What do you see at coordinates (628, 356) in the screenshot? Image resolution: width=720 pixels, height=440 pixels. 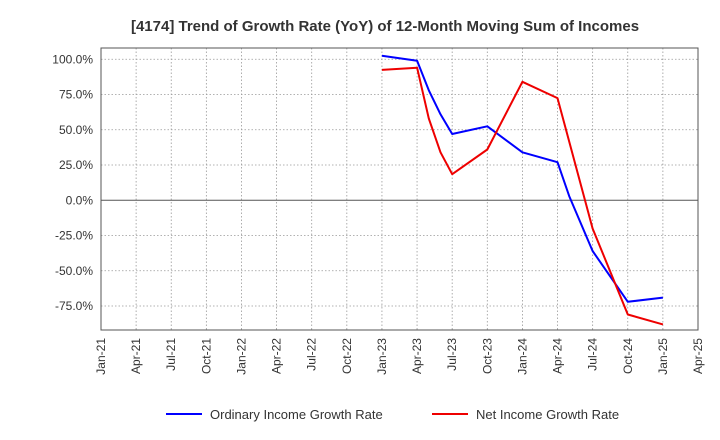 I see `x-tick-label: Oct-24` at bounding box center [628, 356].